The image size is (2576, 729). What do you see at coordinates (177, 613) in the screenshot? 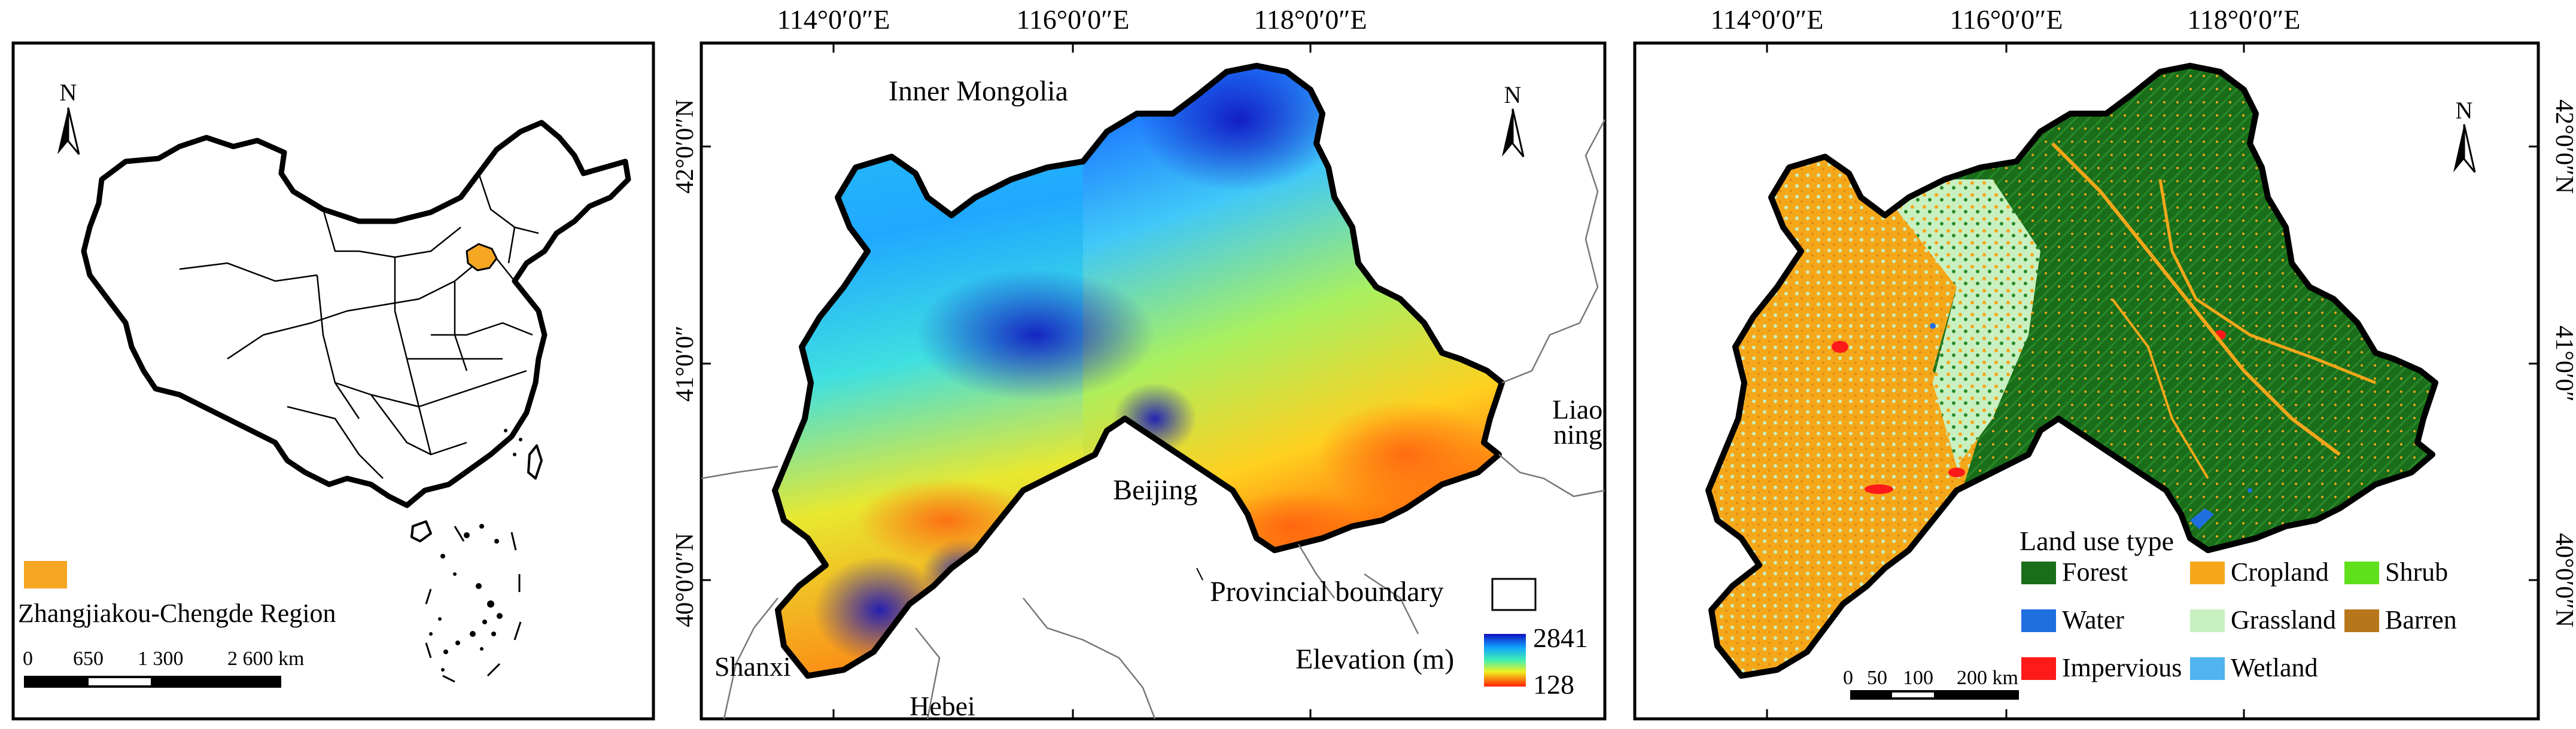
I see `study-area-legend-label: Zhangjiakou-Chengde Region` at bounding box center [177, 613].